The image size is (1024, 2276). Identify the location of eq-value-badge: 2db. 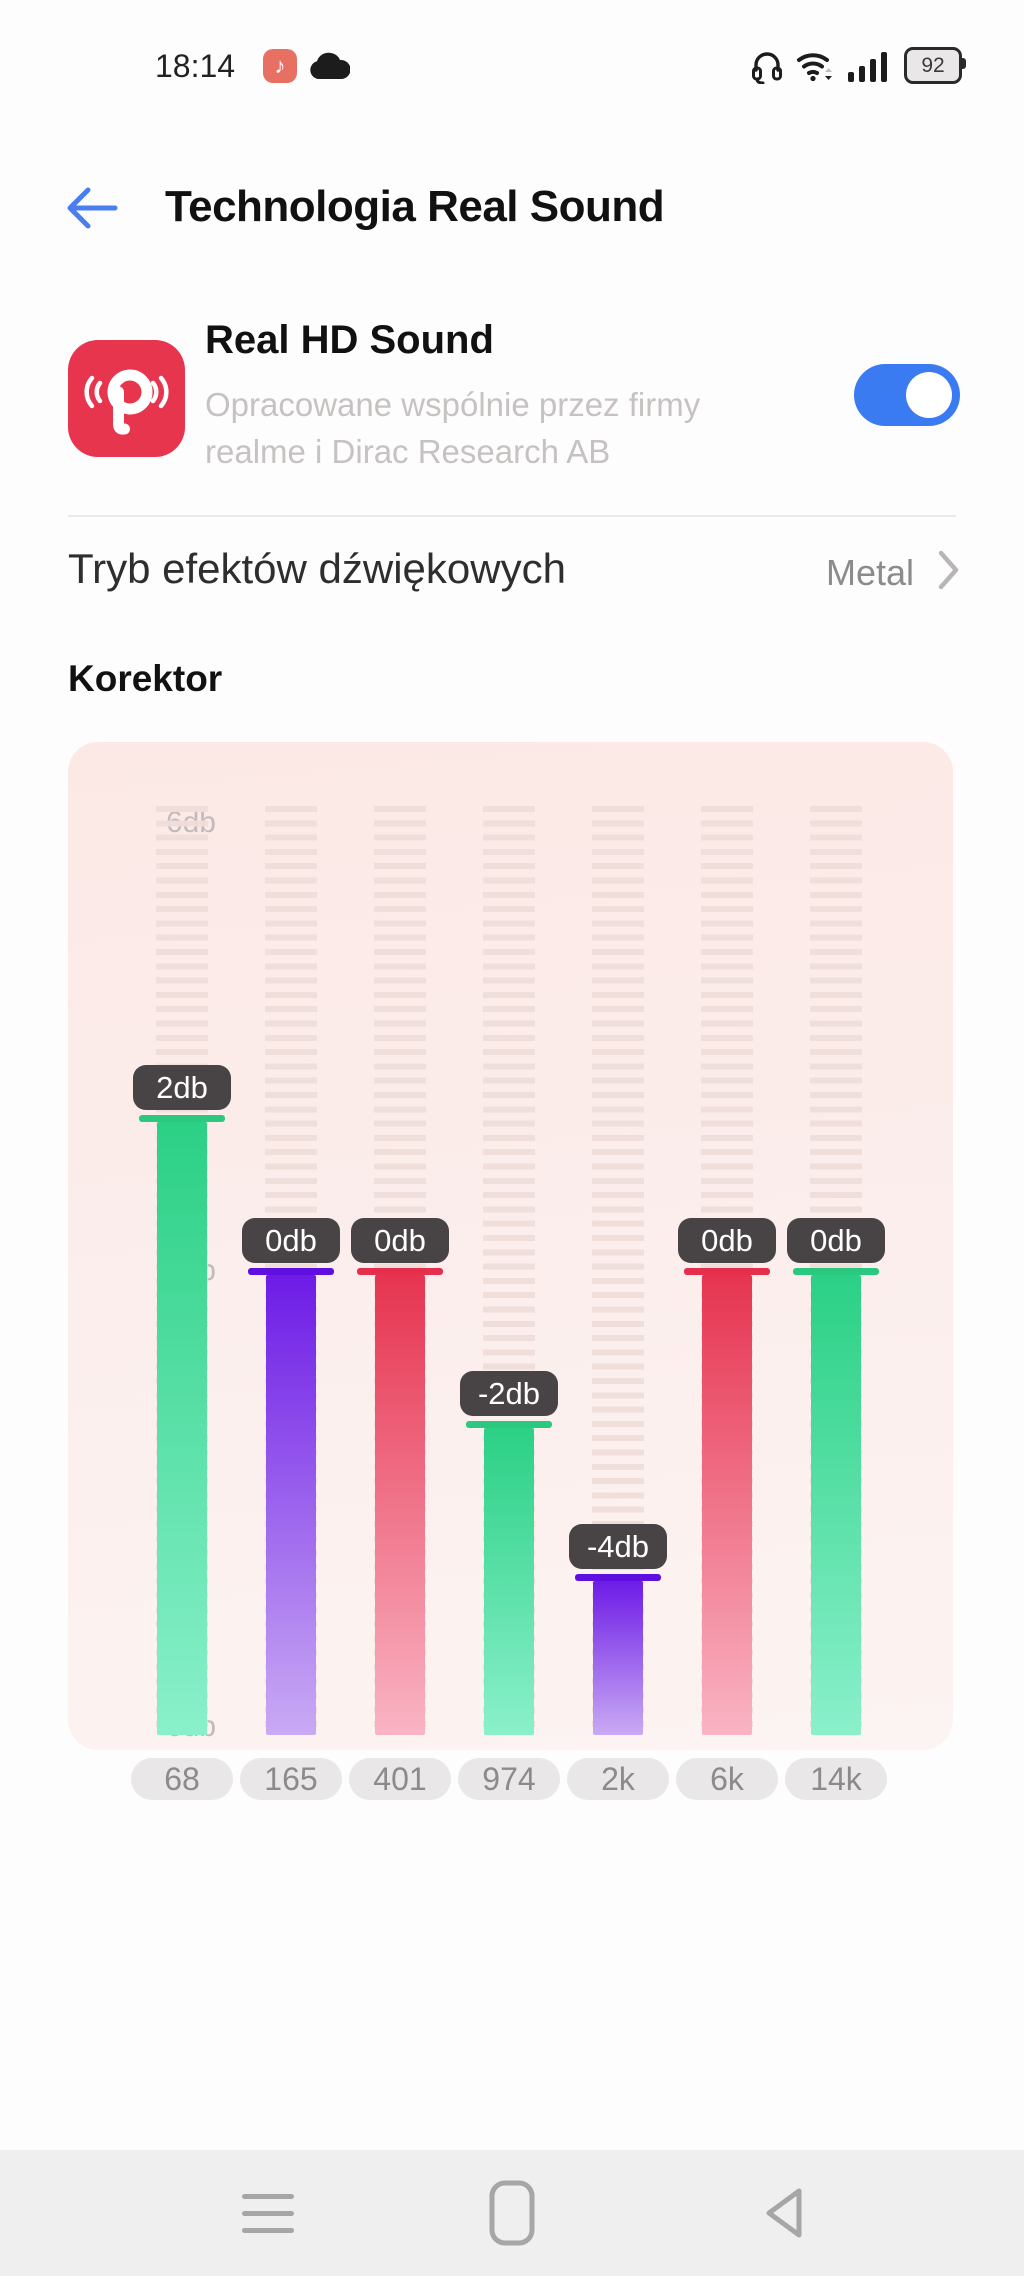
(182, 1087).